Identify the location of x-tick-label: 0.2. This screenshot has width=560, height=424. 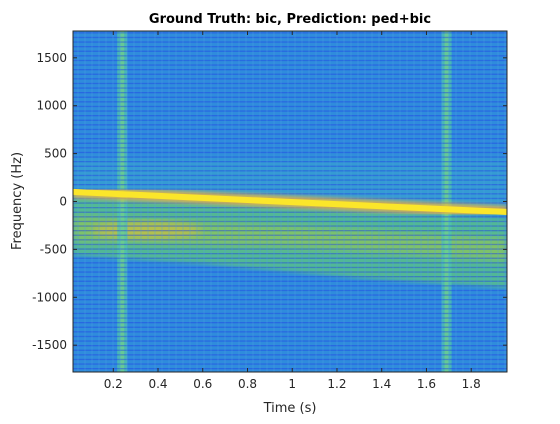
(113, 384).